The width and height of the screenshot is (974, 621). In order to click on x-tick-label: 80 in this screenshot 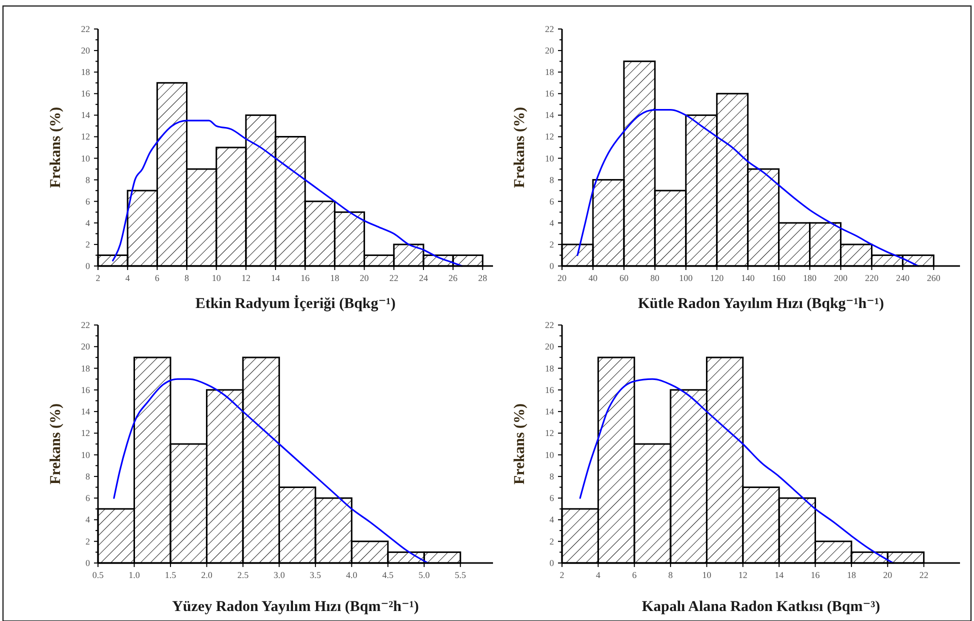, I will do `click(655, 278)`.